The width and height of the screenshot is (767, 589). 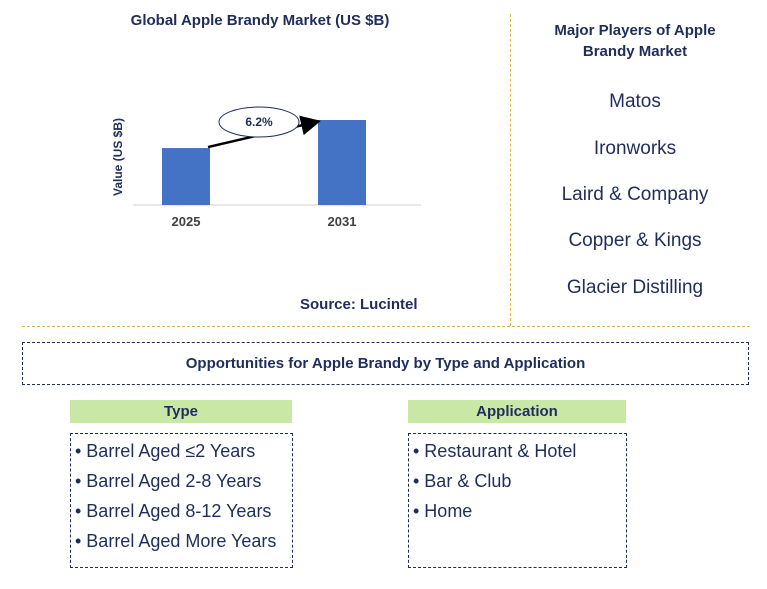 What do you see at coordinates (118, 157) in the screenshot?
I see `y-axis-label: Value (US $B)` at bounding box center [118, 157].